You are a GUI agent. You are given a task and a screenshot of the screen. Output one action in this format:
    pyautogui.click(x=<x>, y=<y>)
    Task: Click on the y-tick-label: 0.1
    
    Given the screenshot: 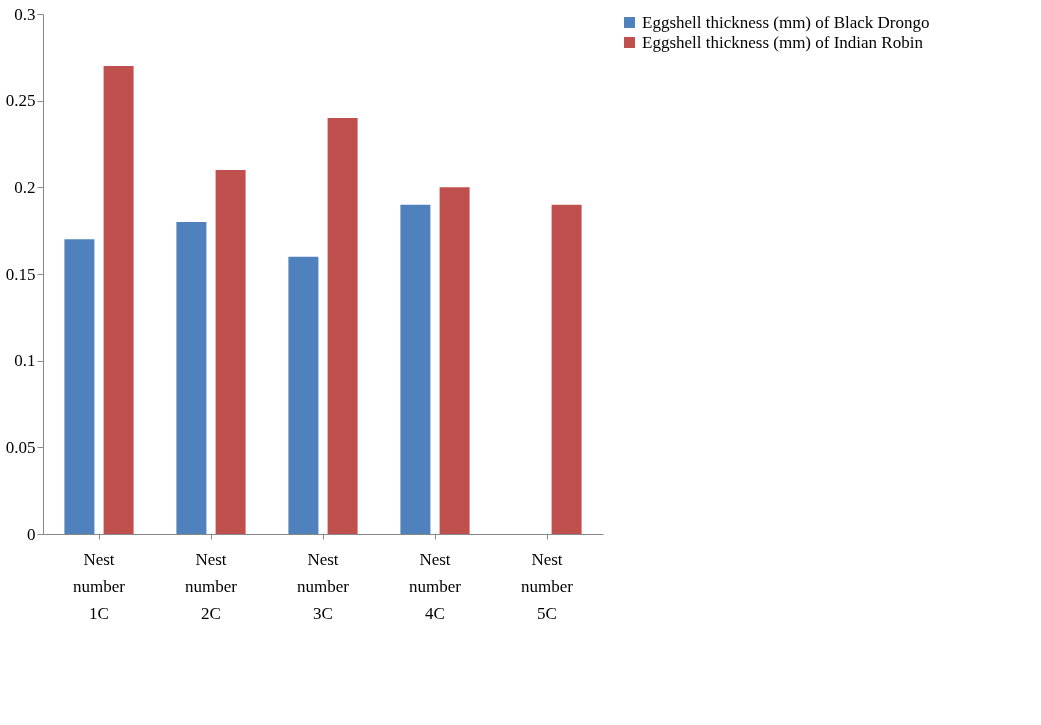 What is the action you would take?
    pyautogui.click(x=25, y=361)
    